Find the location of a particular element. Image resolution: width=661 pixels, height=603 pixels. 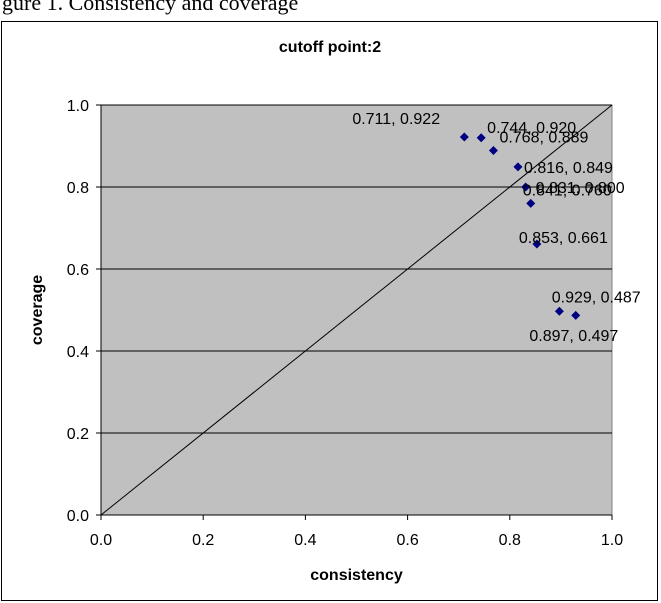

y-tick-label: 0.8 is located at coordinates (78, 188).